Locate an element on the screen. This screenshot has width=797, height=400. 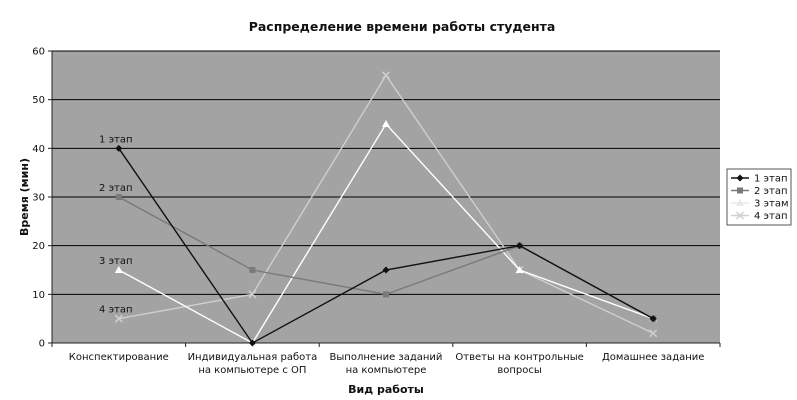
x-category-label: Домашнее задание is located at coordinates (653, 357).